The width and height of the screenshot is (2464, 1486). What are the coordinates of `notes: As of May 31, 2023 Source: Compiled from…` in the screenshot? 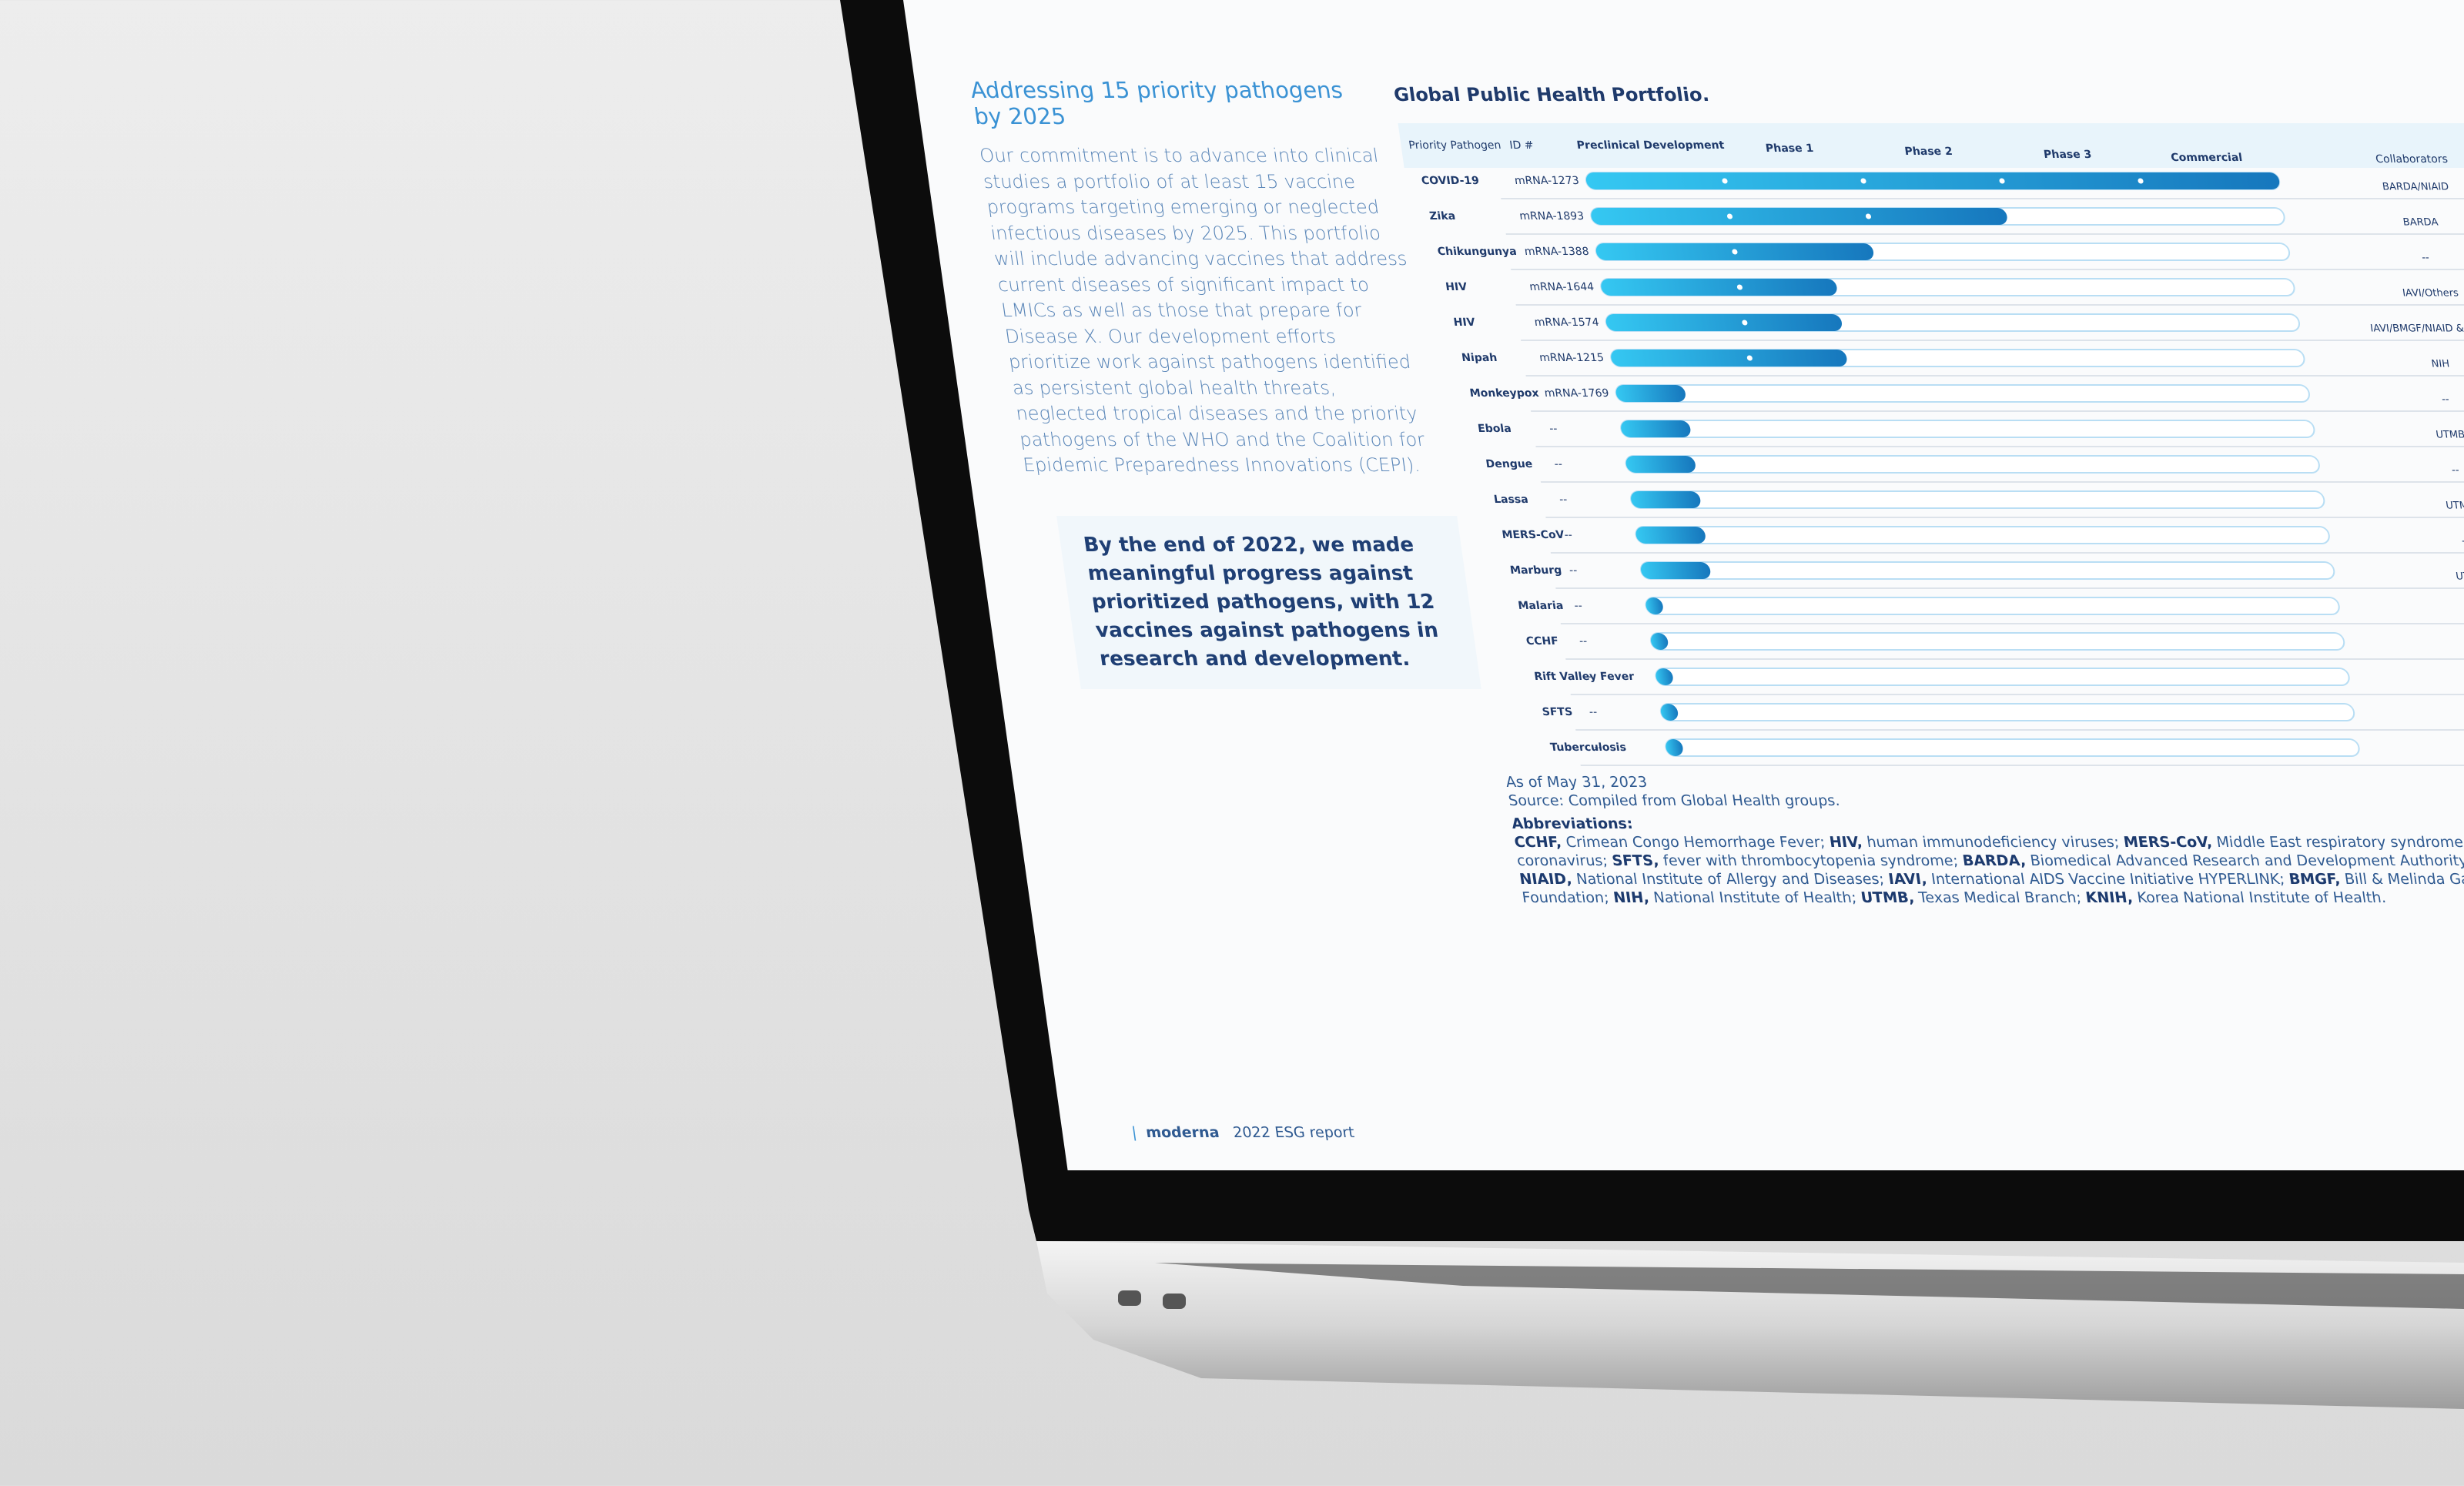 It's located at (1984, 840).